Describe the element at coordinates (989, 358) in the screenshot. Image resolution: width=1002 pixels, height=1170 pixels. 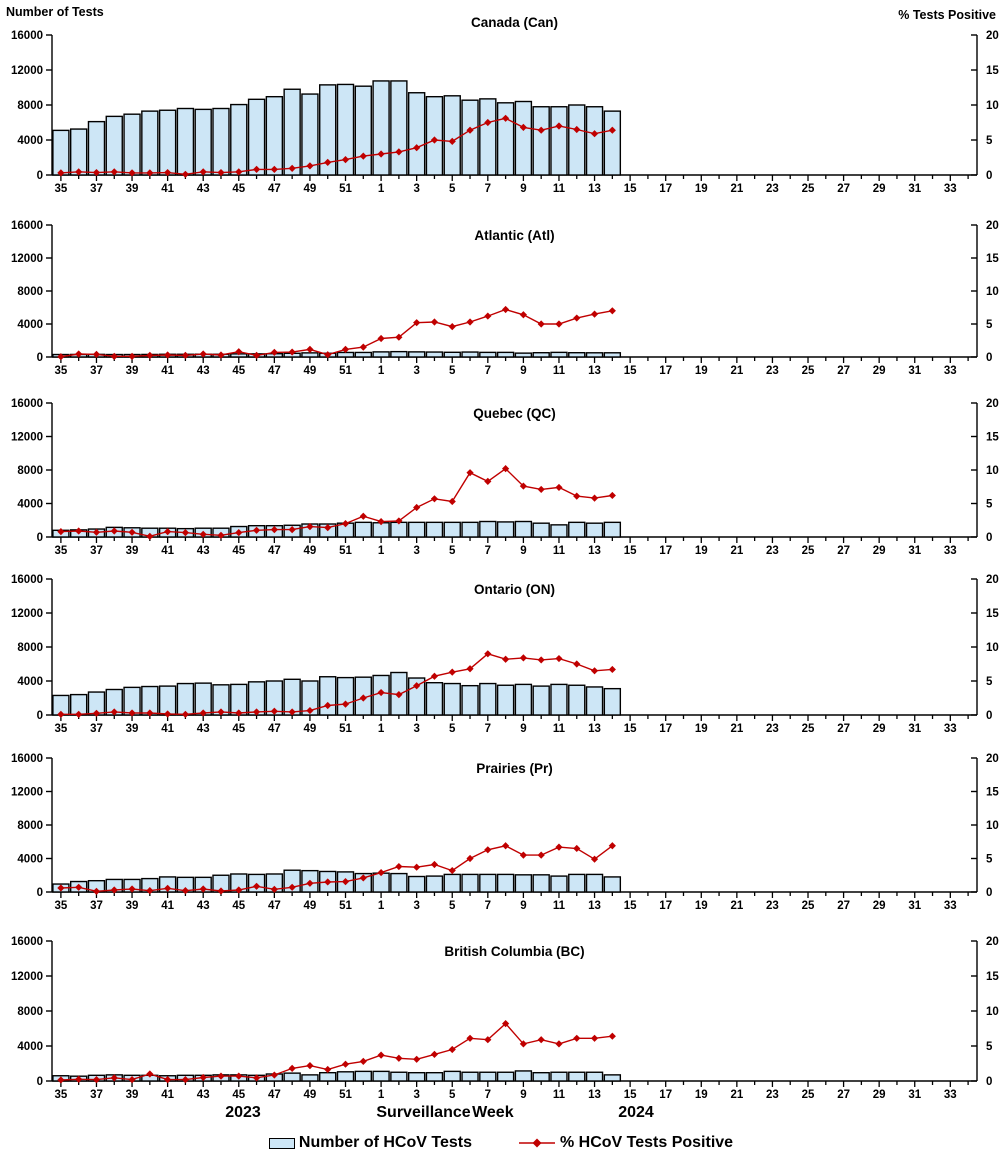
I see `right-tick-label: 0` at that location.